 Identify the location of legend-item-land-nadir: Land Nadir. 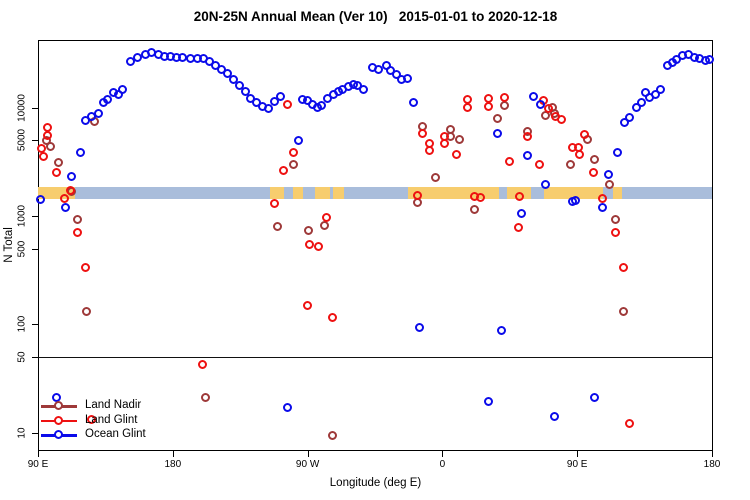
(116, 406).